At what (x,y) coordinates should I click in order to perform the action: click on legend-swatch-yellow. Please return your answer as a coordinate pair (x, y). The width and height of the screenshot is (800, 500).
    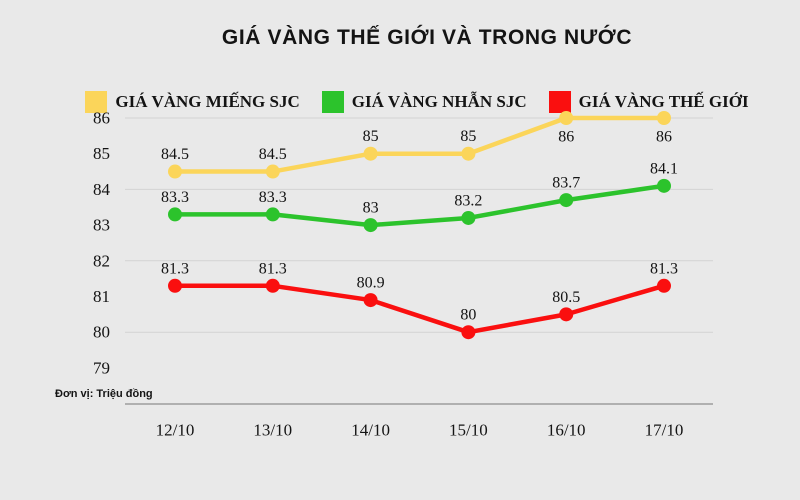
    Looking at the image, I should click on (96, 102).